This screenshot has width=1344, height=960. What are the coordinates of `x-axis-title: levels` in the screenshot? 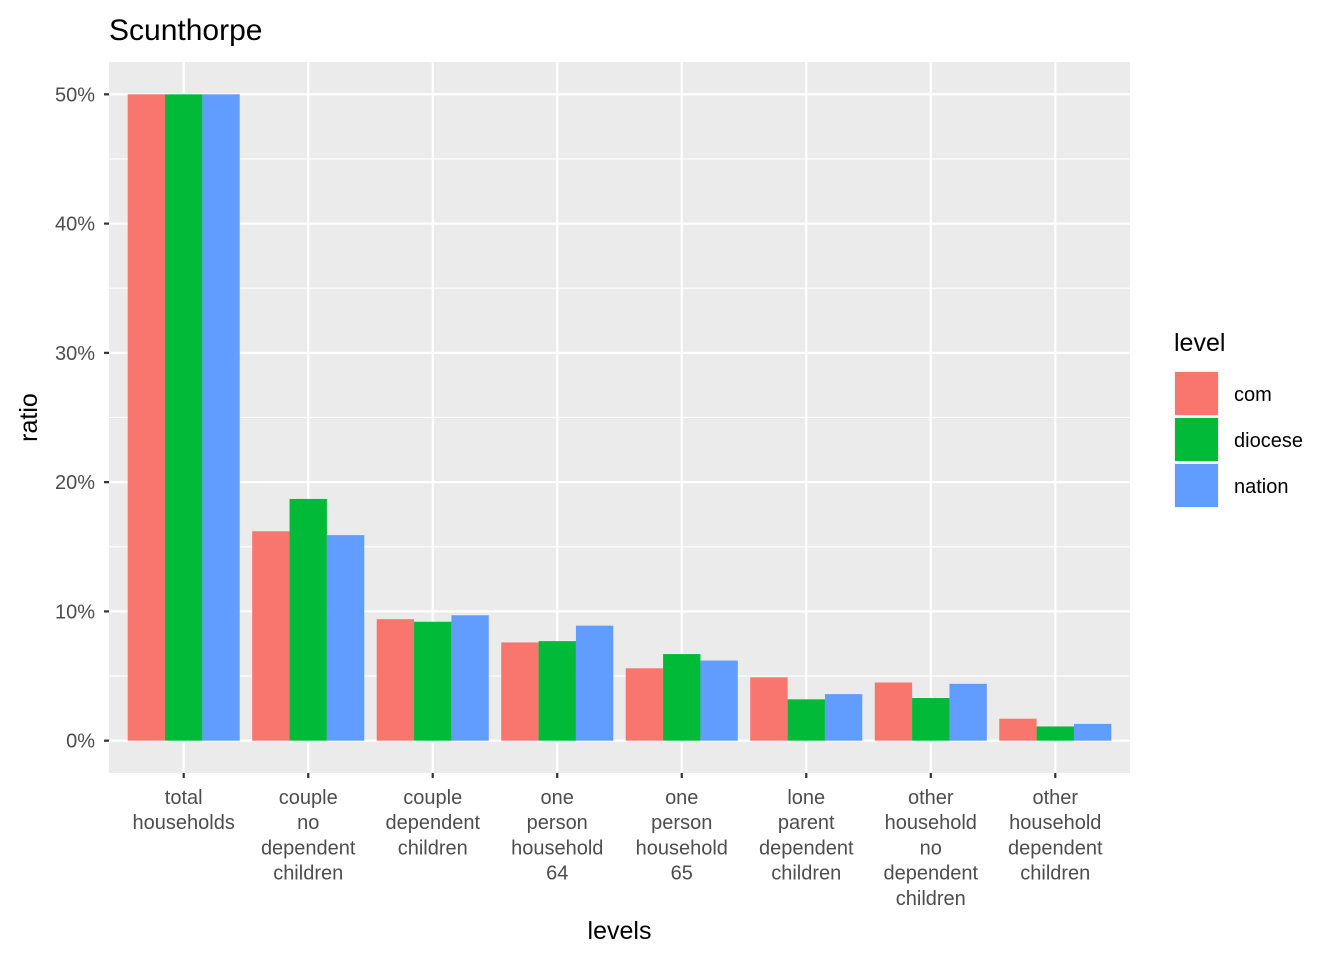 It's located at (620, 931).